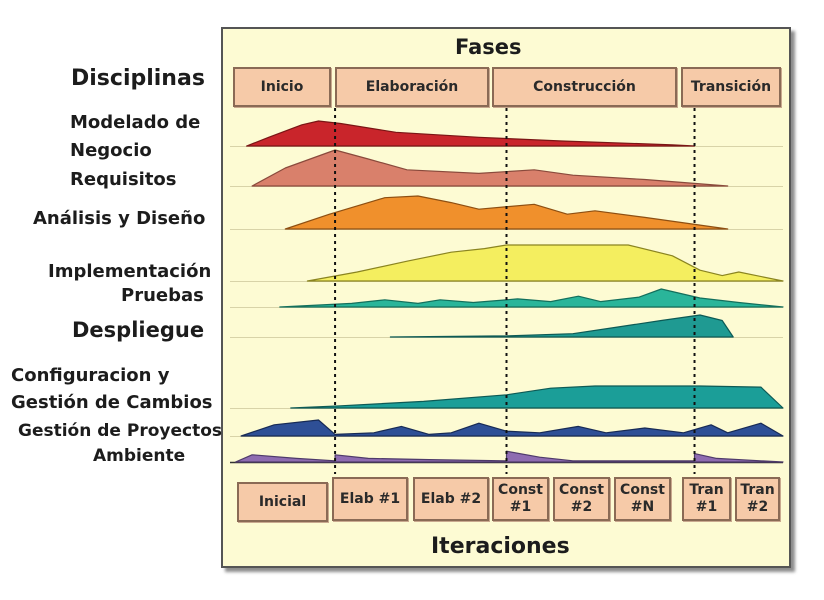  Describe the element at coordinates (119, 218) in the screenshot. I see `discipline-label-analysis-design: Análisis y Diseño` at that location.